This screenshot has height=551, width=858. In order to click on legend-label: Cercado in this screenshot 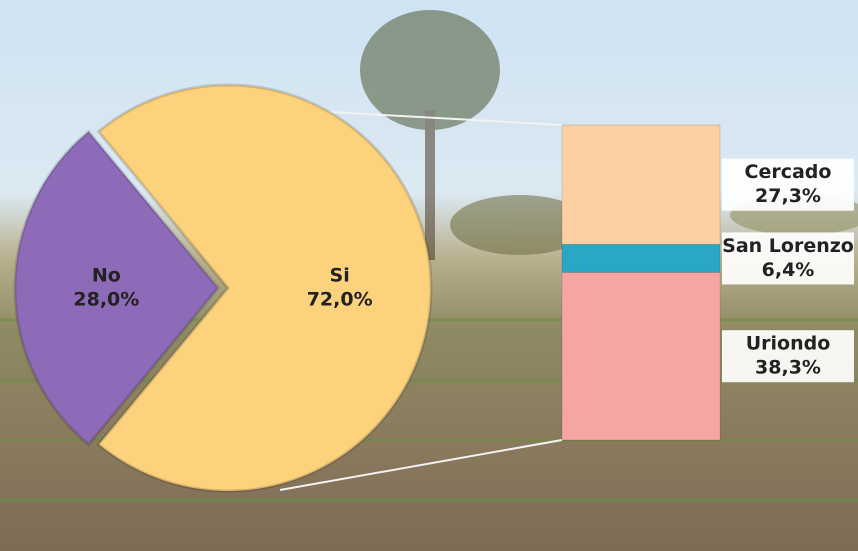, I will do `click(788, 172)`.